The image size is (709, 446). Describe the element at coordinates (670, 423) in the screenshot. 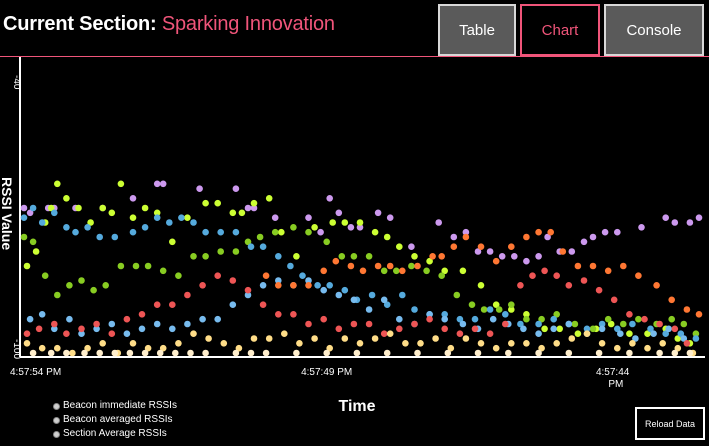

I see `reload-data-button: Reload Data` at that location.